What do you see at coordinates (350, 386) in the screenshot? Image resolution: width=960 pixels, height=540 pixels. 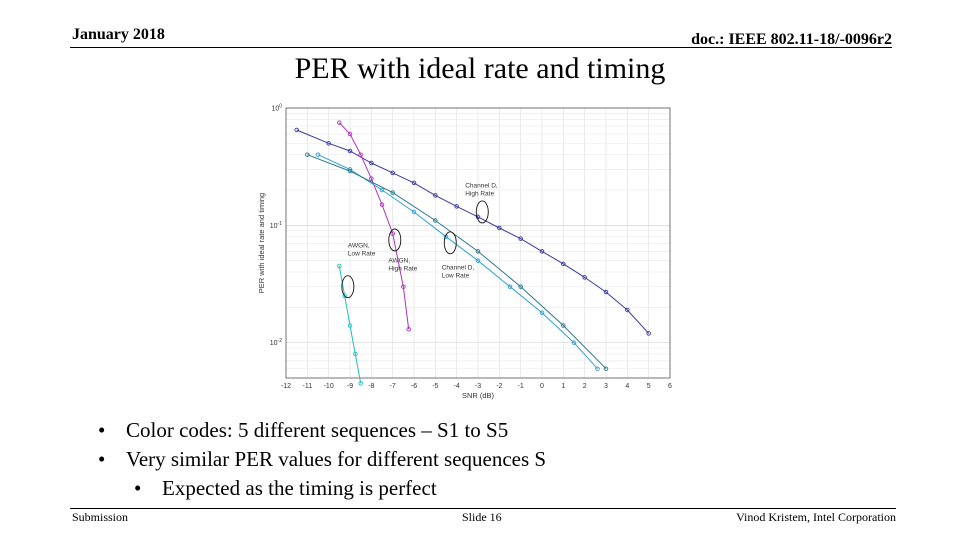 I see `x-tick-label: -9` at bounding box center [350, 386].